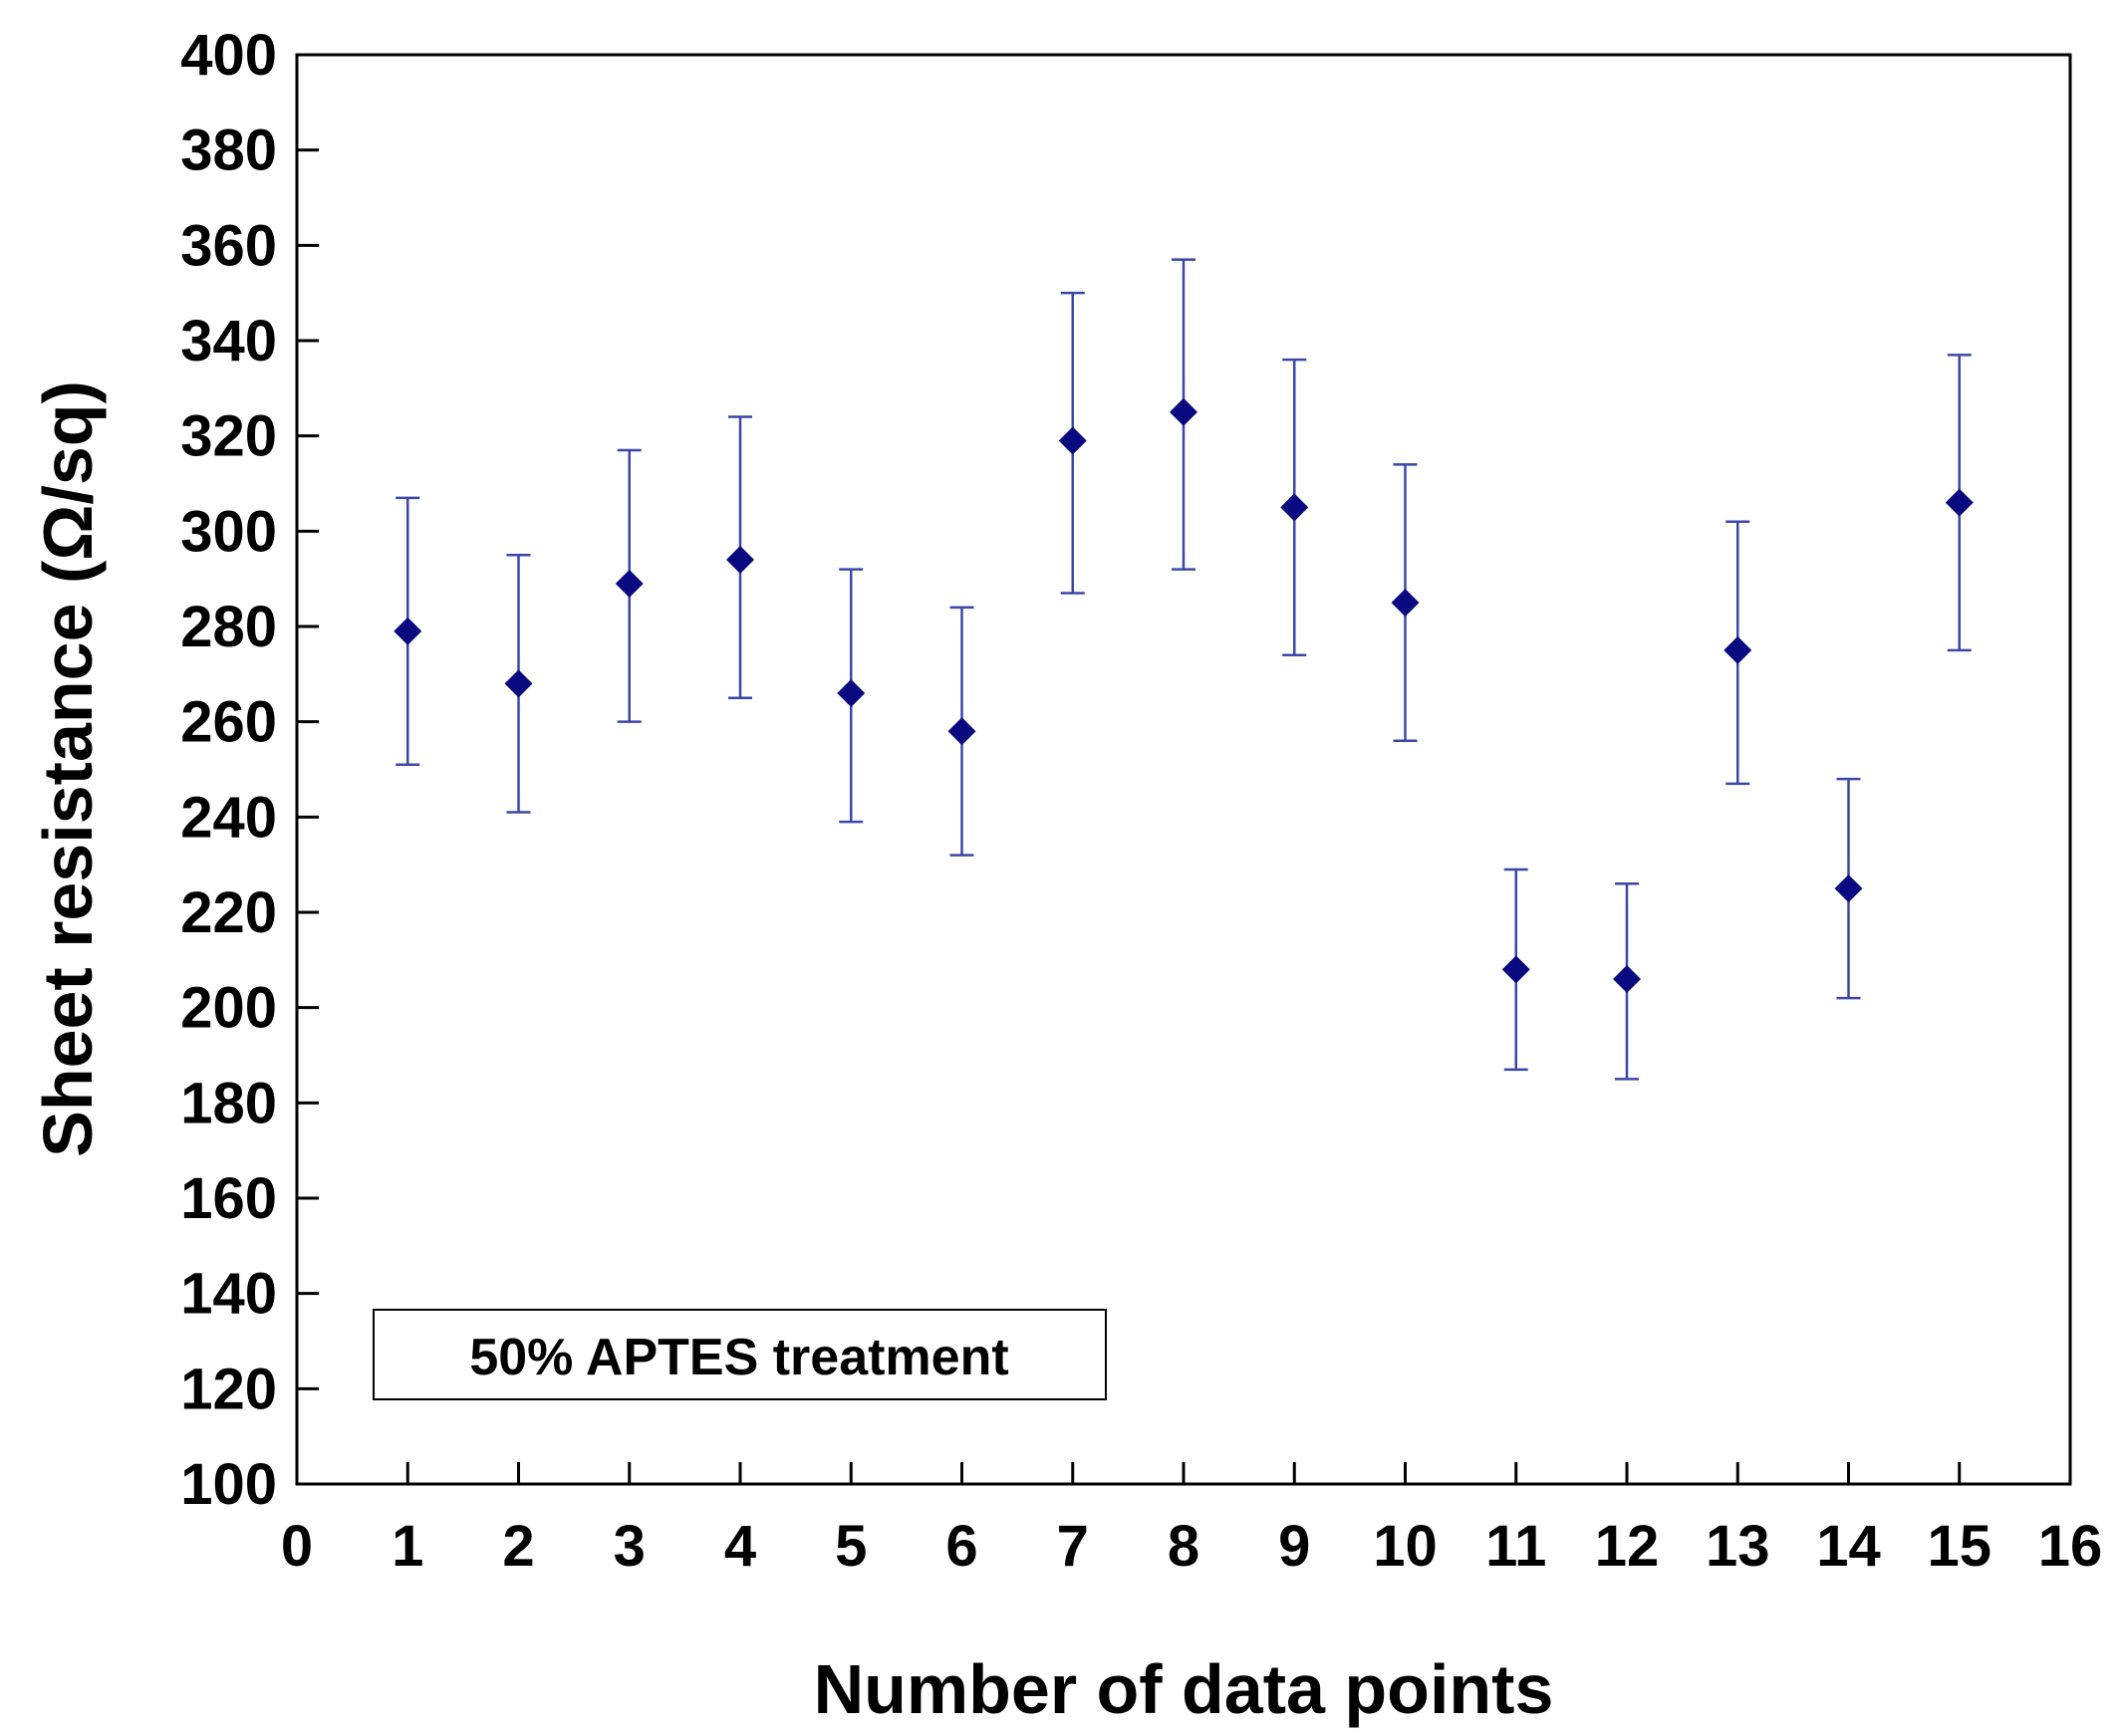 The height and width of the screenshot is (1736, 2123). Describe the element at coordinates (228, 151) in the screenshot. I see `y-tick-label: 380` at that location.